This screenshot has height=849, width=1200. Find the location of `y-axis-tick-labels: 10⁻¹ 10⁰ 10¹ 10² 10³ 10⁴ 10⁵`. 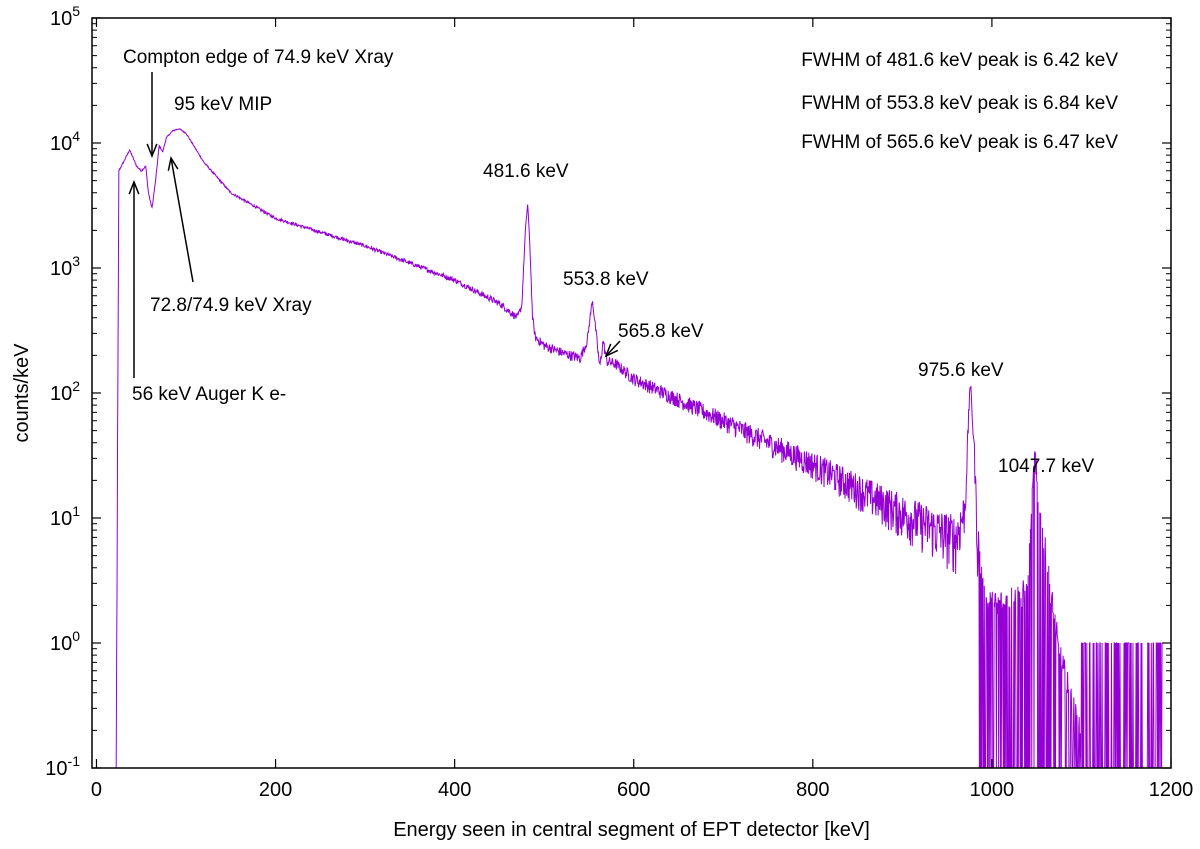

y-axis-tick-labels: 10⁻¹ 10⁰ 10¹ 10² 10³ 10⁴ 10⁵ is located at coordinates (62, 391).